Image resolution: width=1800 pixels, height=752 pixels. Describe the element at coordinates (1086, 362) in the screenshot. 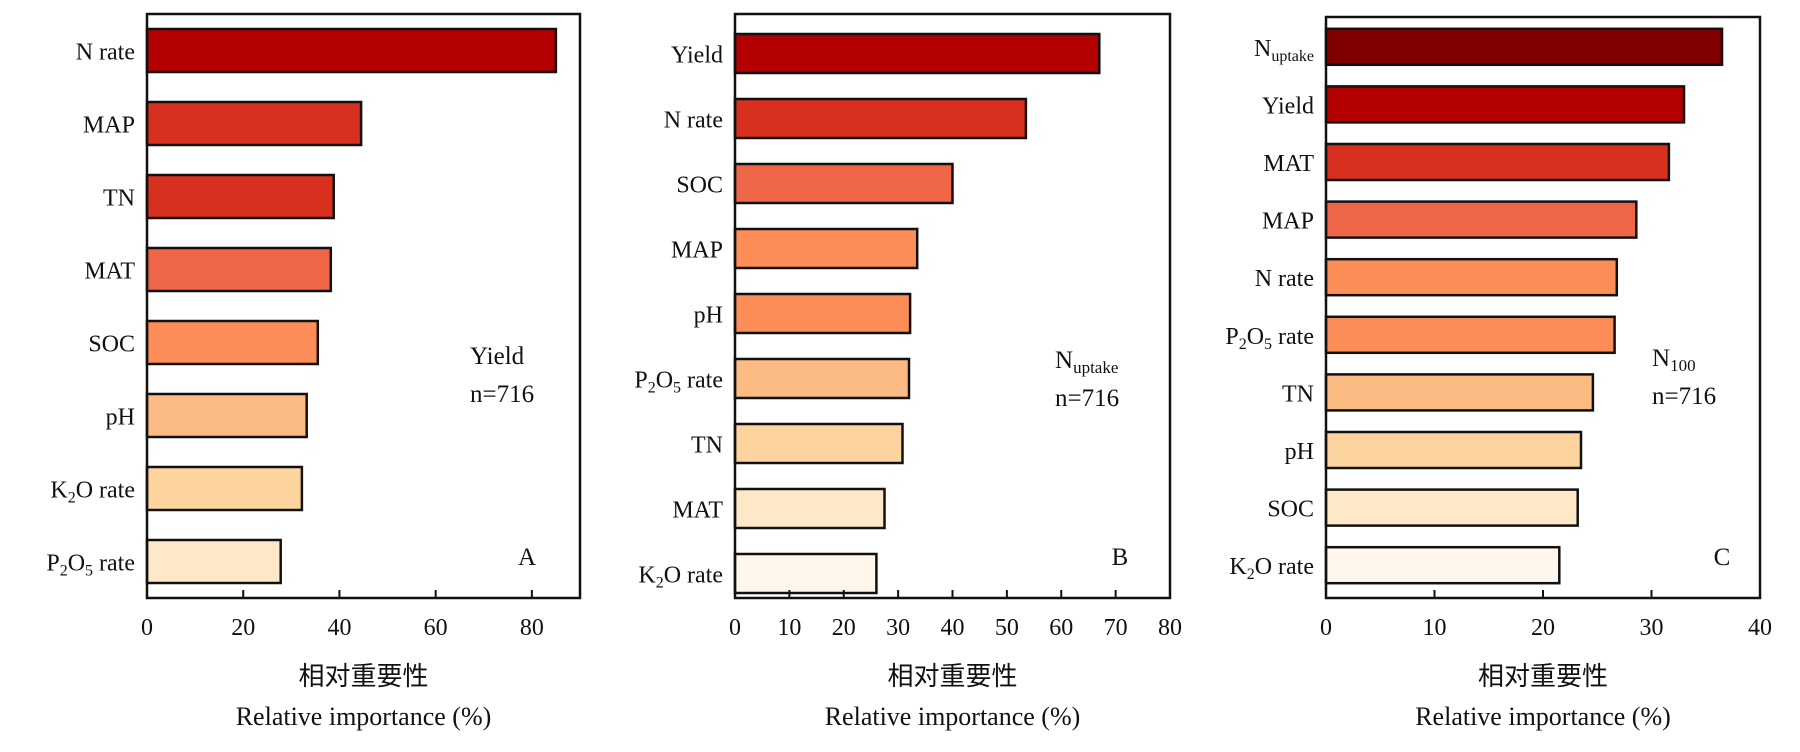

I see `annotation-variable: Nuptake` at that location.